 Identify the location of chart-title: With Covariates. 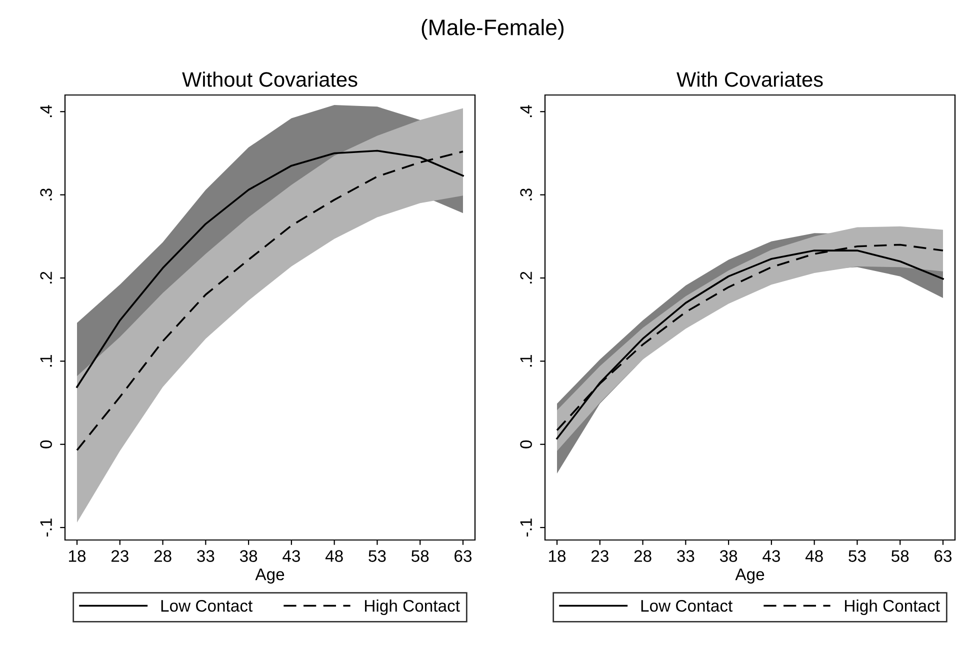
(749, 79).